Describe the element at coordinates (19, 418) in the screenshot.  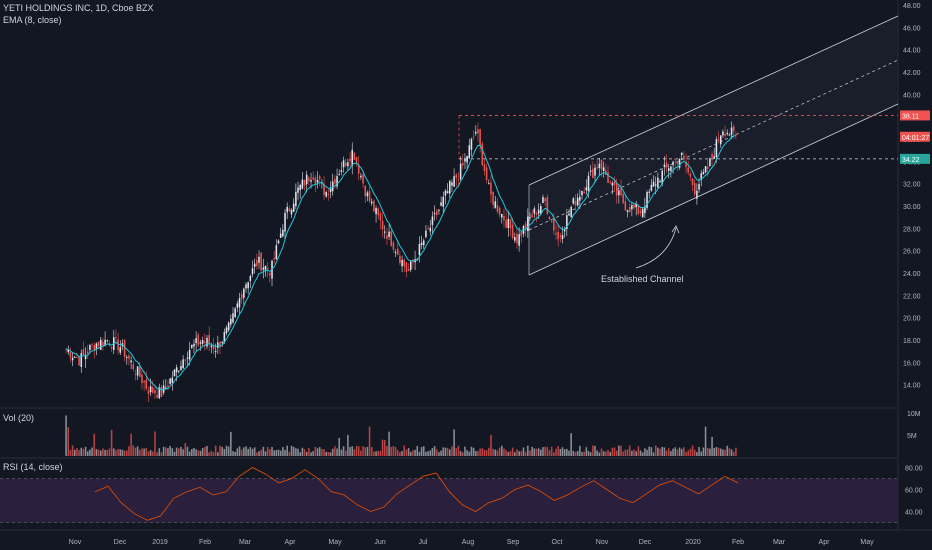
I see `volume-legend: Vol (20)` at that location.